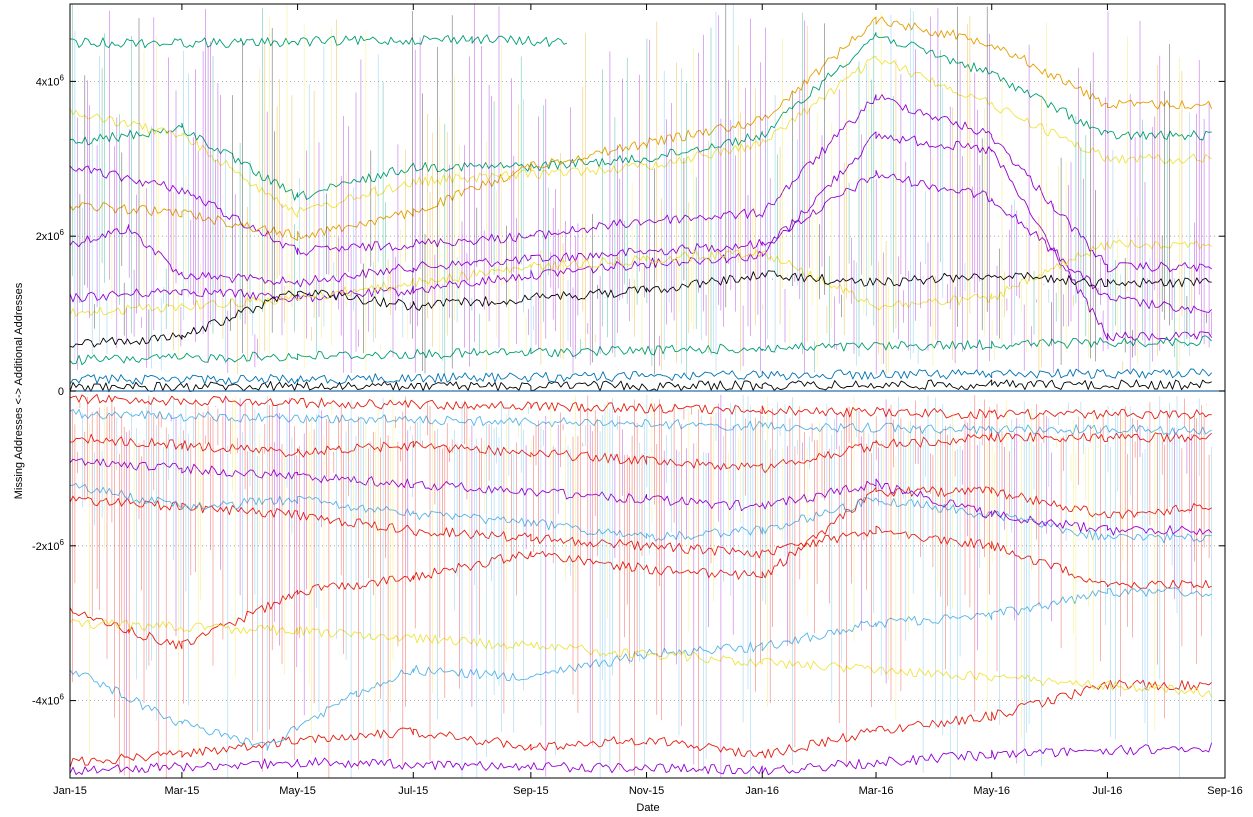 This screenshot has height=817, width=1253. Describe the element at coordinates (762, 791) in the screenshot. I see `x-tick-label-6: Jan-16` at that location.